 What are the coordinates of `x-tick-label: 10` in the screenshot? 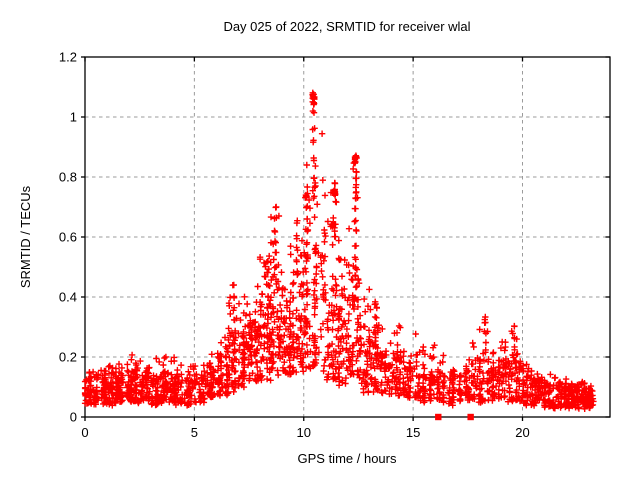 It's located at (304, 432).